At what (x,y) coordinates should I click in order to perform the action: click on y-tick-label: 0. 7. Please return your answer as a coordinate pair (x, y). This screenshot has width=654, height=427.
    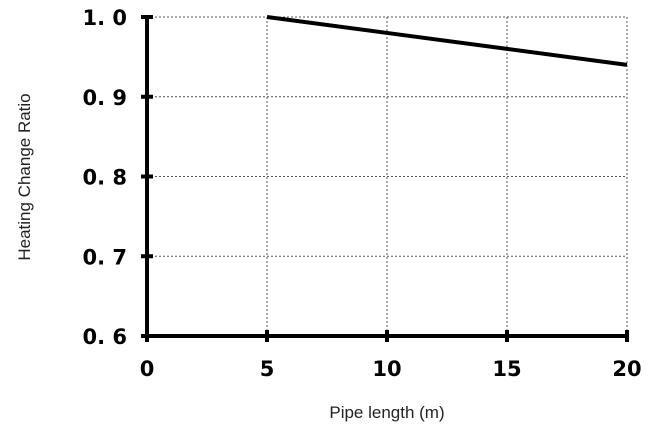
    Looking at the image, I should click on (104, 257).